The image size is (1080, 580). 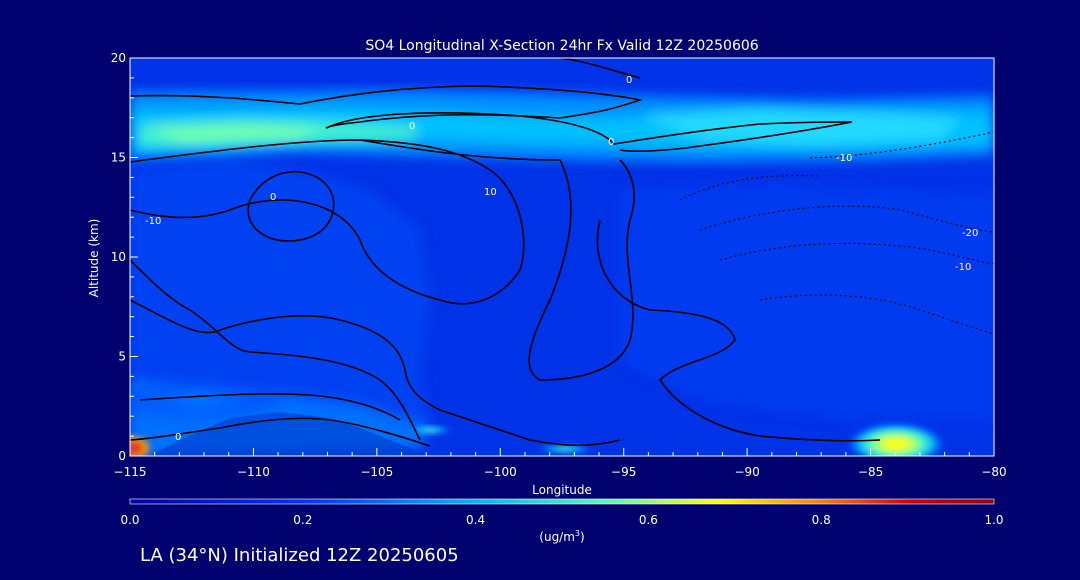 I want to click on contour-label: 10, so click(x=490, y=192).